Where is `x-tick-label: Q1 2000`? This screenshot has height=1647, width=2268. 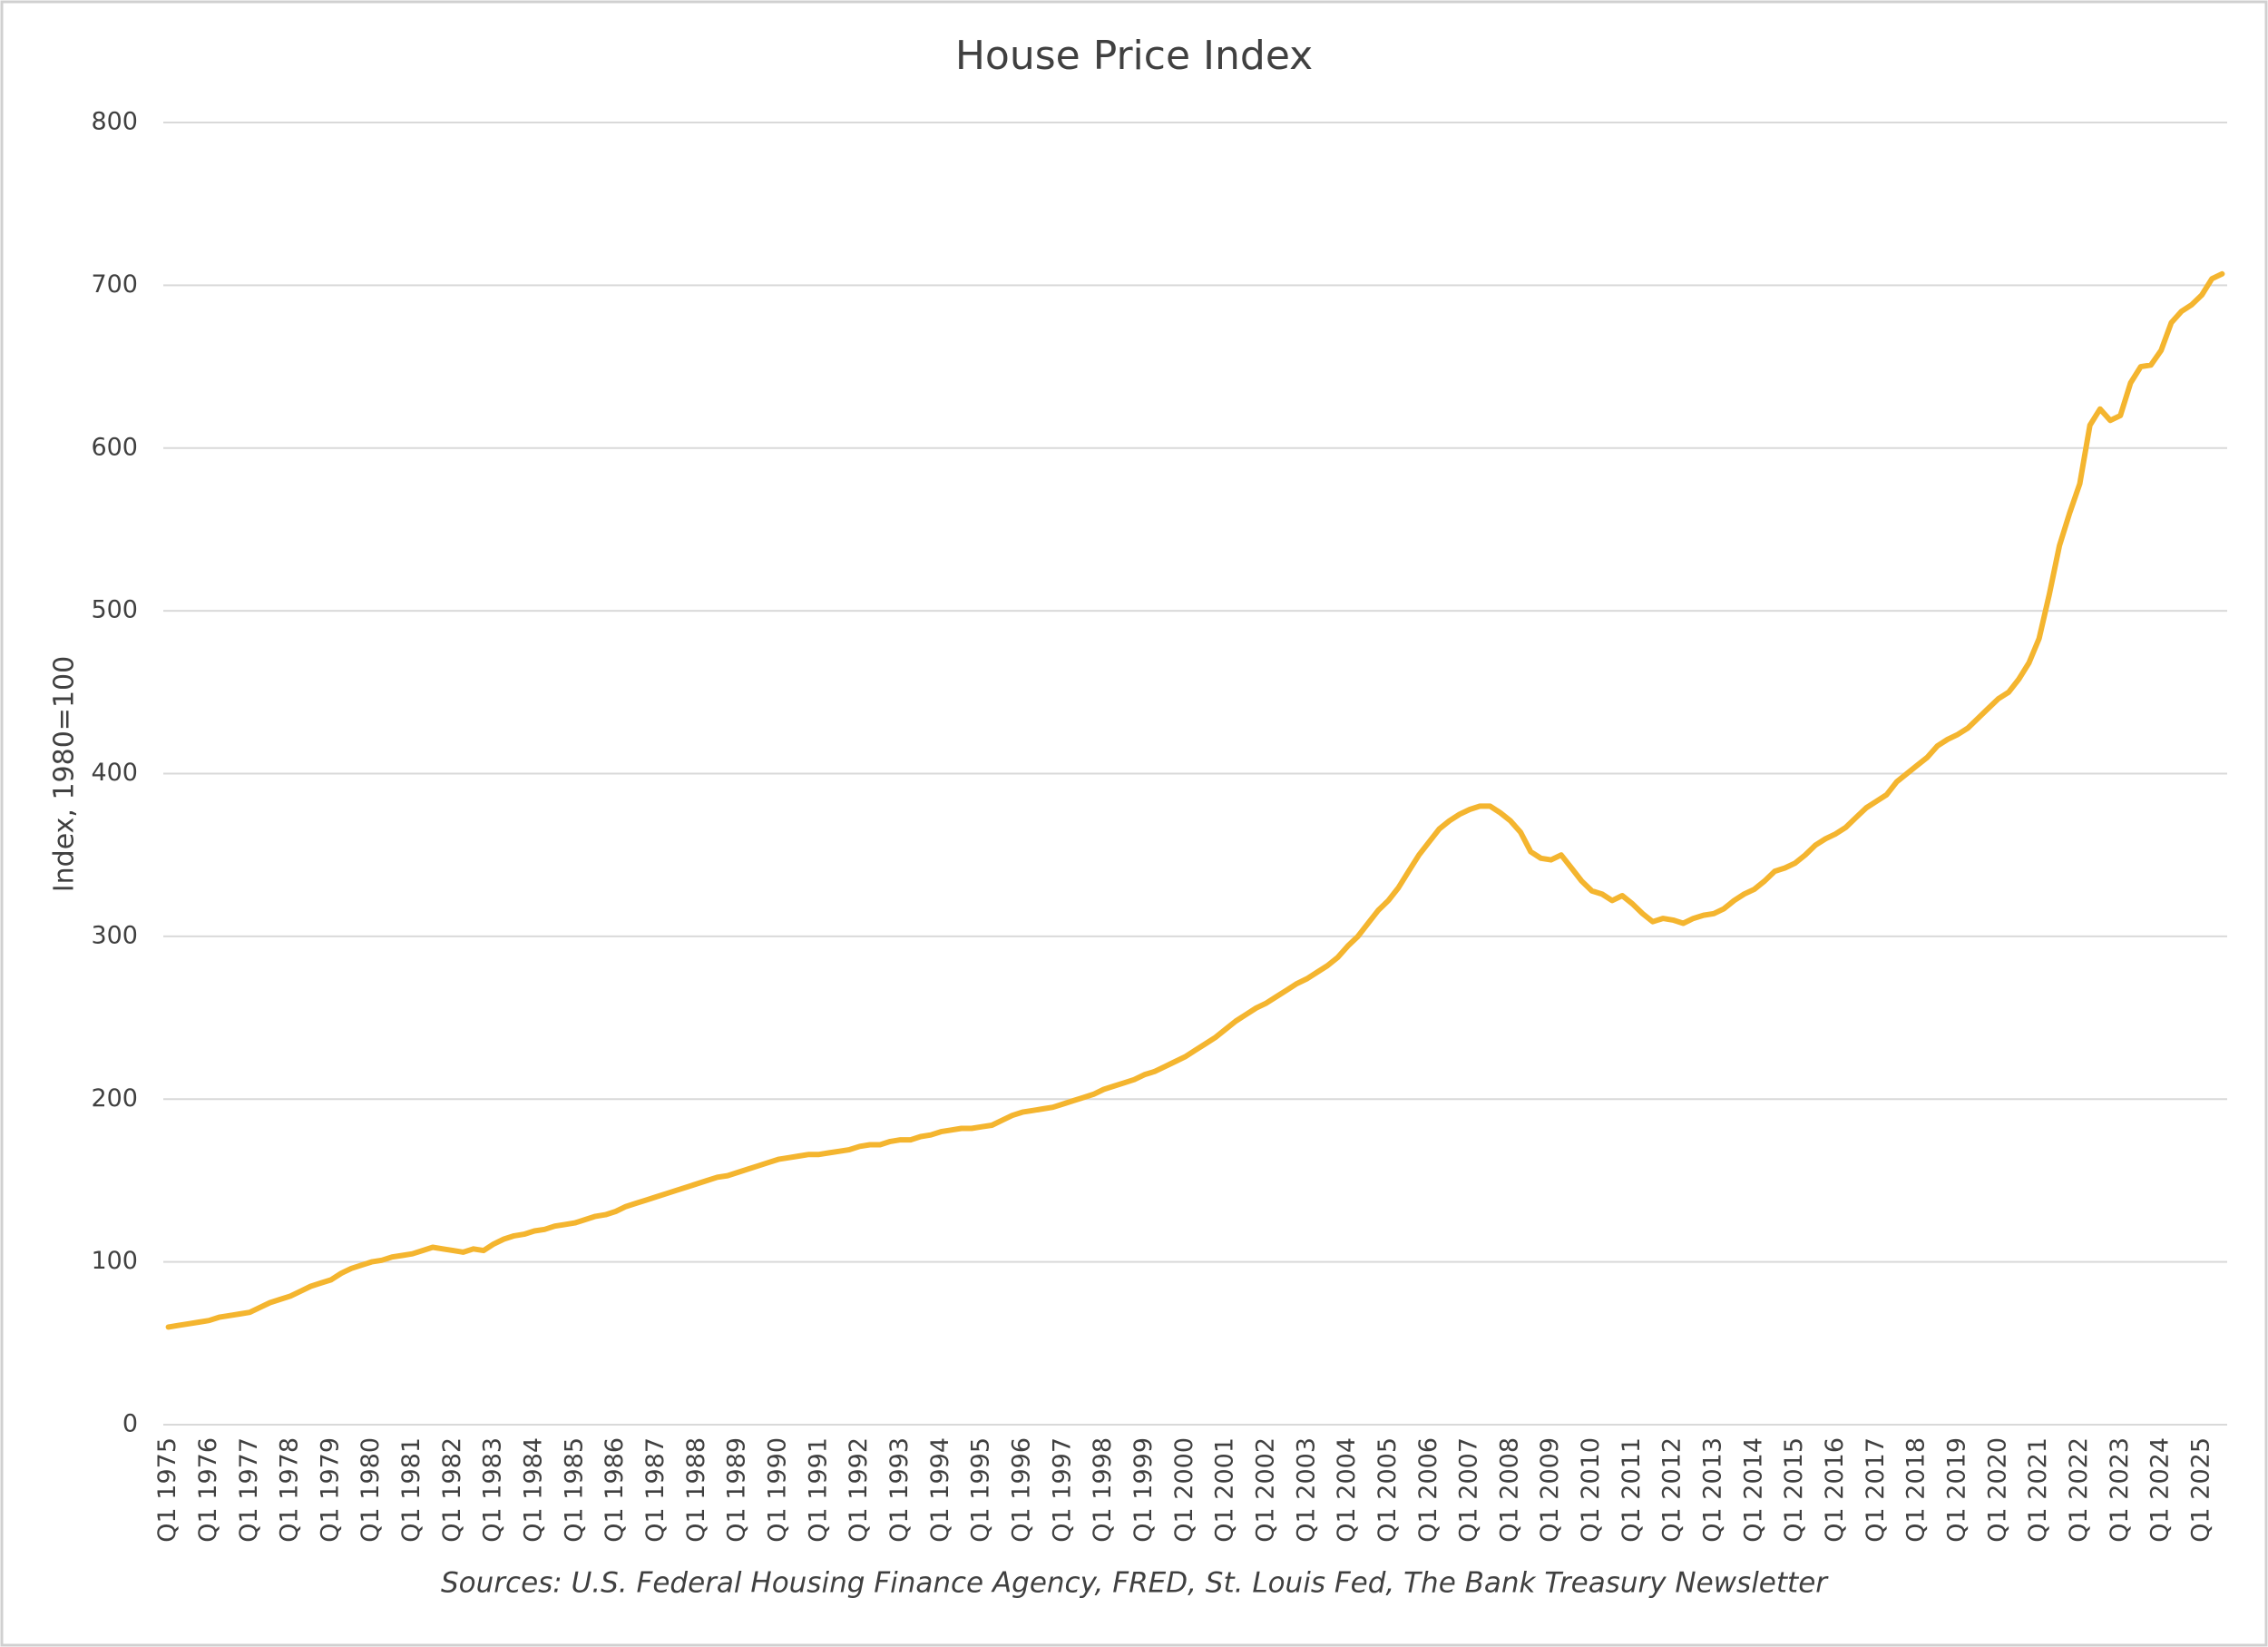 x-tick-label: Q1 2000 is located at coordinates (1184, 1490).